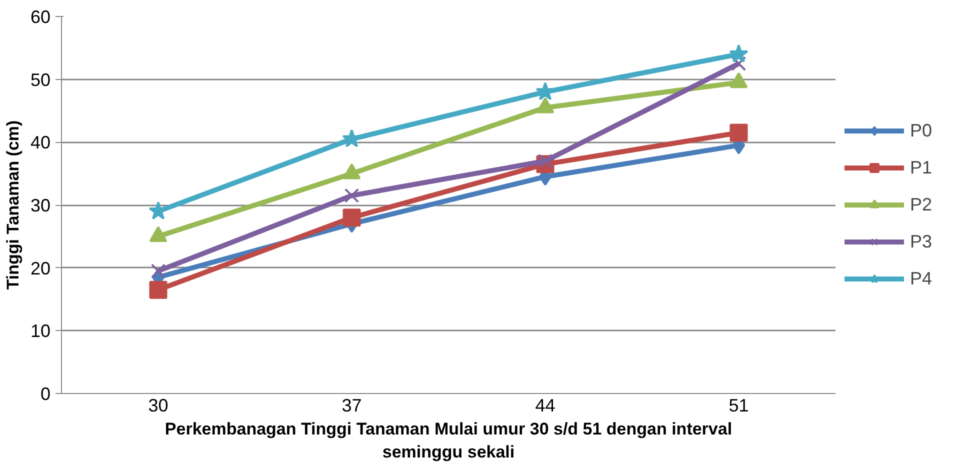  Describe the element at coordinates (40, 268) in the screenshot. I see `y-tick-label: 20` at that location.